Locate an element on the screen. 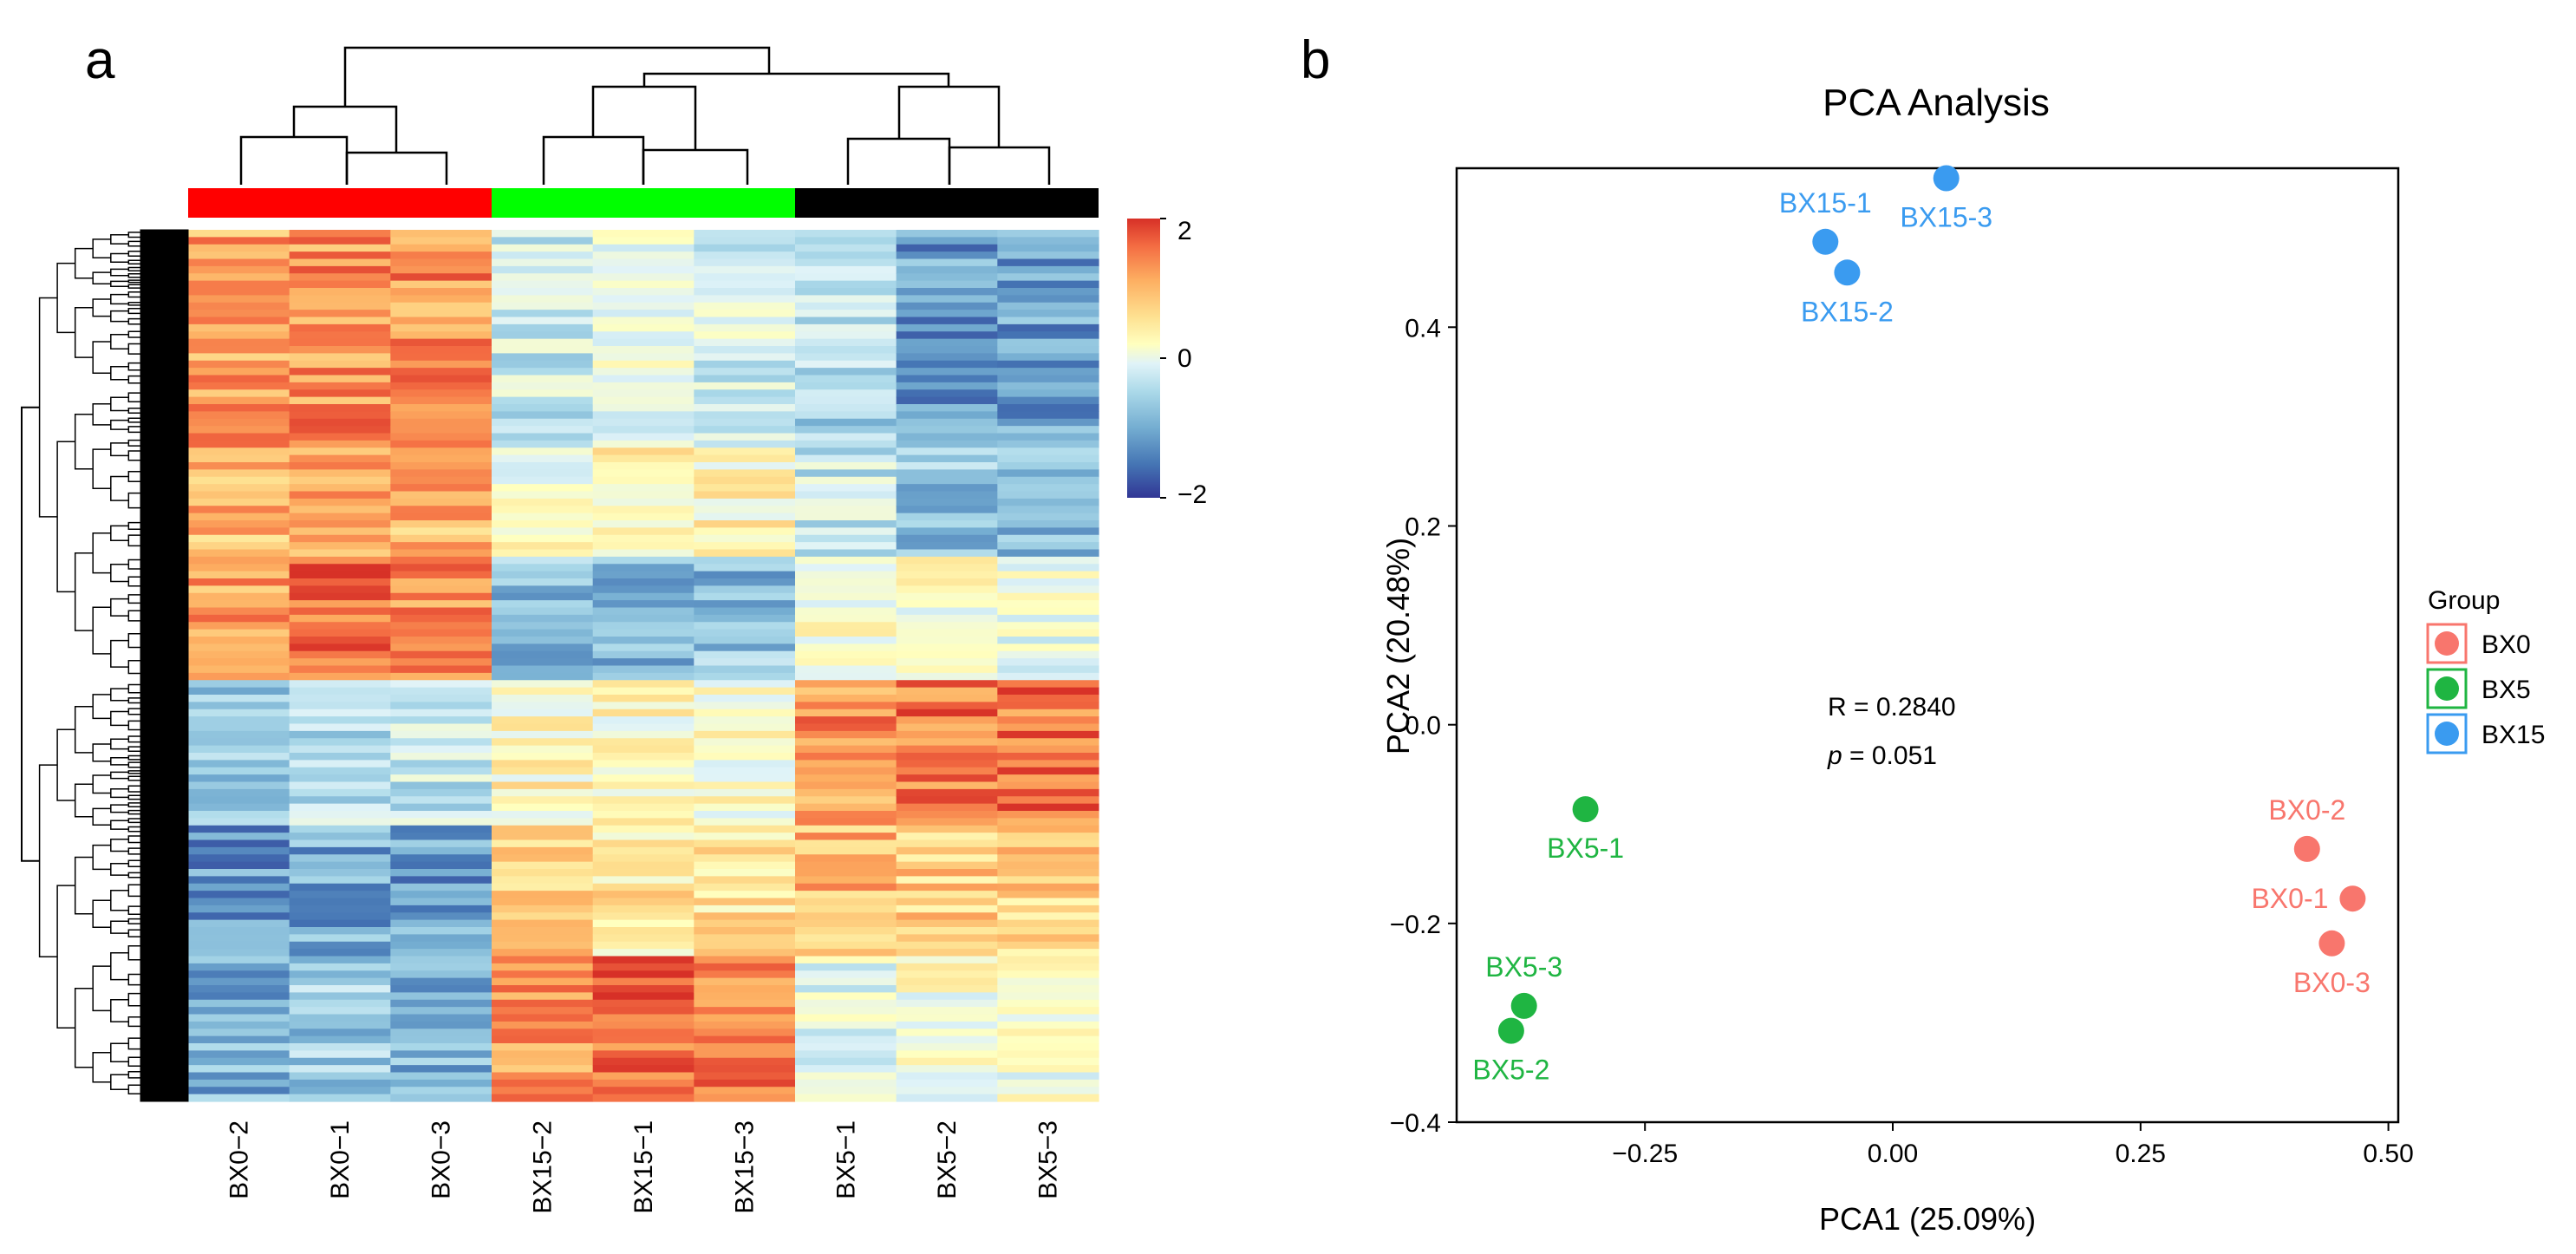 The width and height of the screenshot is (2576, 1254). point-label-bx0-1: BX0-1 is located at coordinates (2290, 898).